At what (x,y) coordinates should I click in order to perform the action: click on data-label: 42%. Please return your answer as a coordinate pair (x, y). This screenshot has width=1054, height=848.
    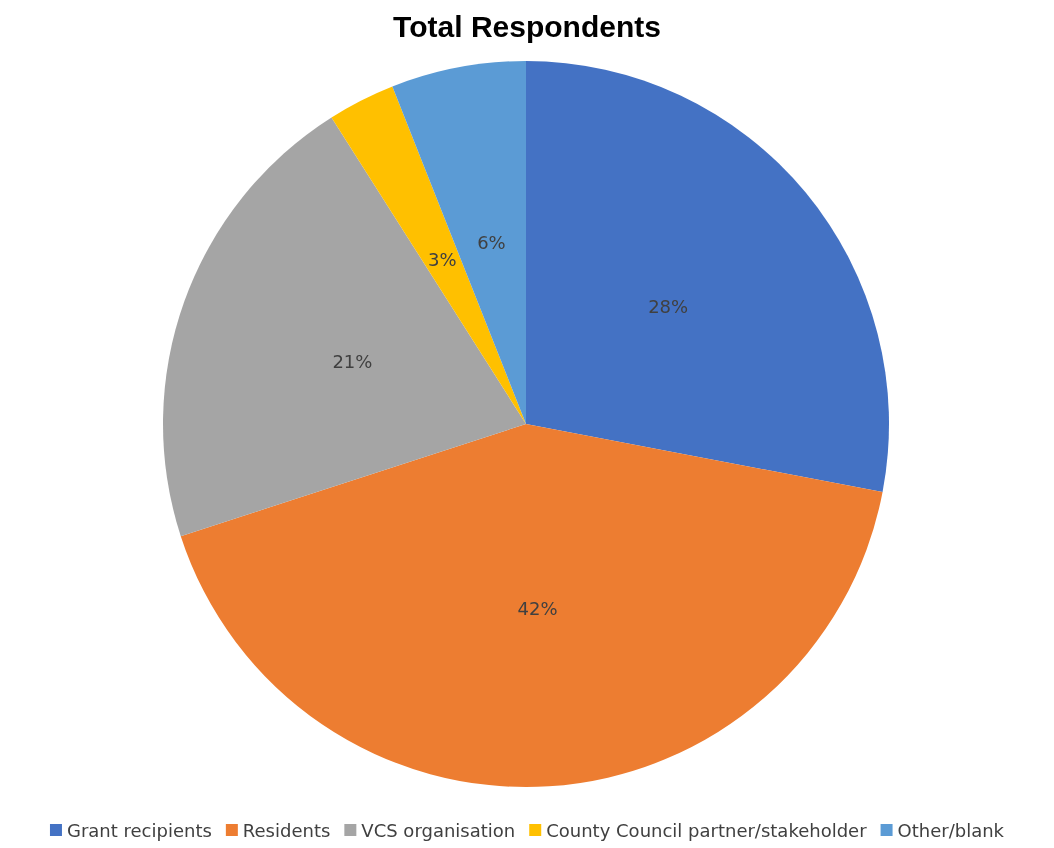
    Looking at the image, I should click on (537, 608).